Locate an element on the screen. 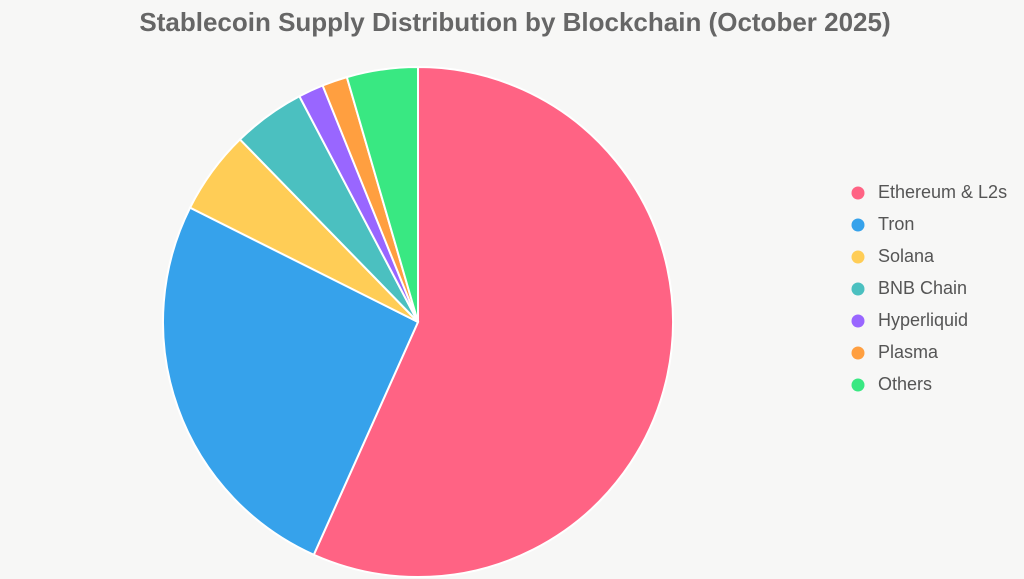  legend-label: Solana is located at coordinates (906, 256).